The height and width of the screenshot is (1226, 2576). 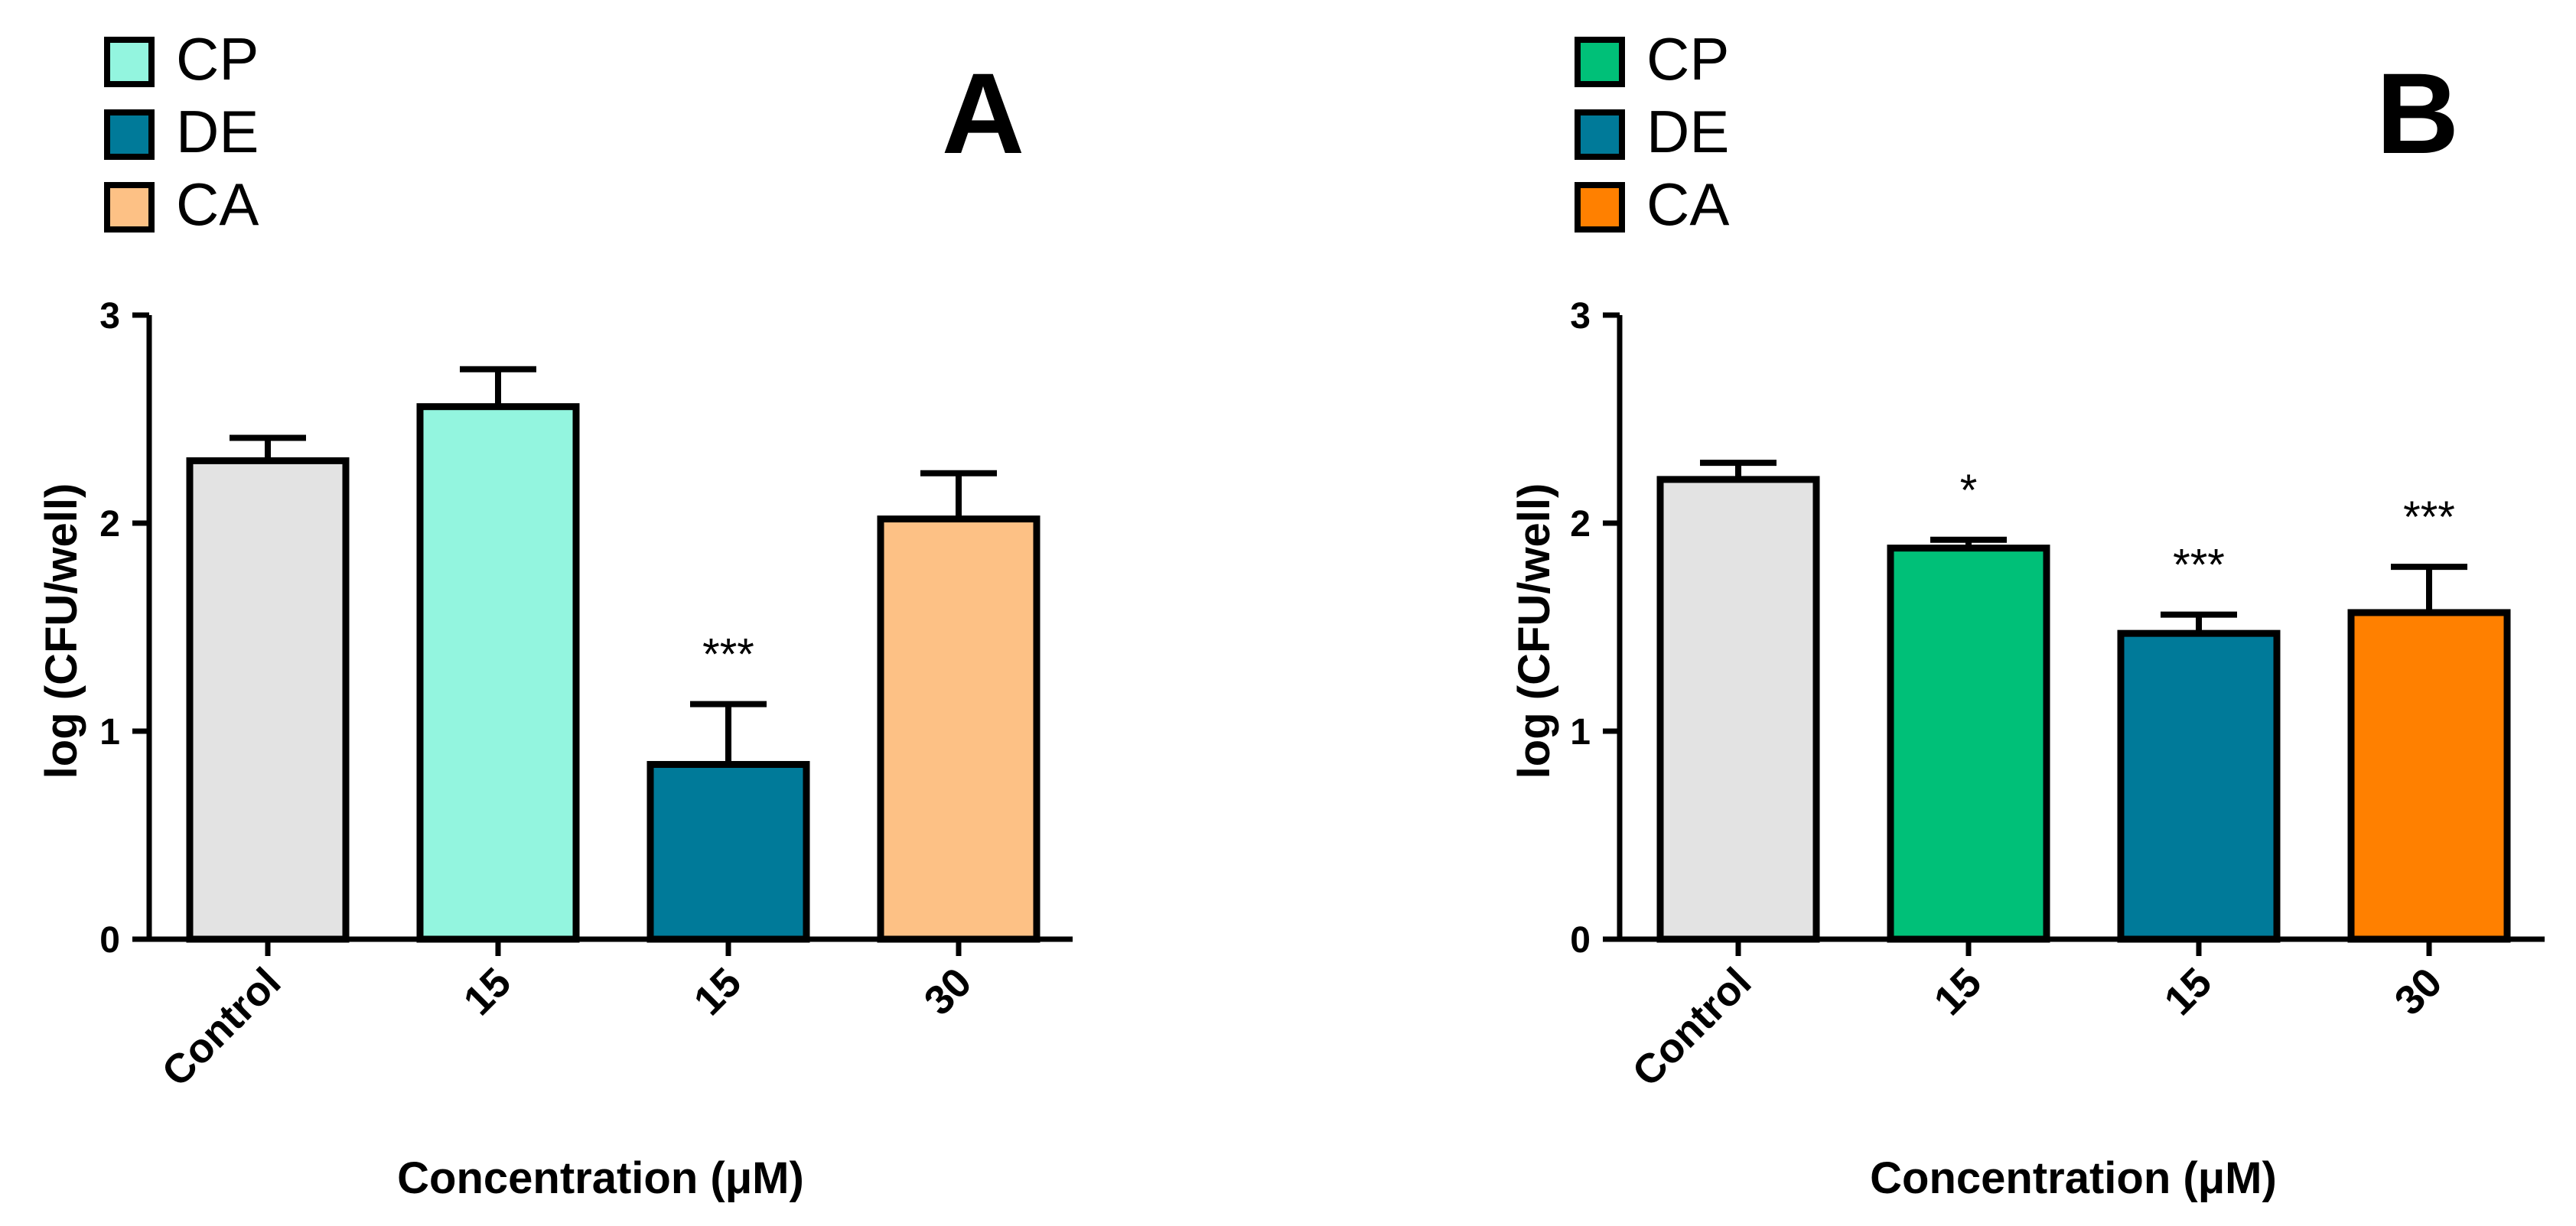 What do you see at coordinates (1580, 524) in the screenshot?
I see `y-tick-label-b: 2` at bounding box center [1580, 524].